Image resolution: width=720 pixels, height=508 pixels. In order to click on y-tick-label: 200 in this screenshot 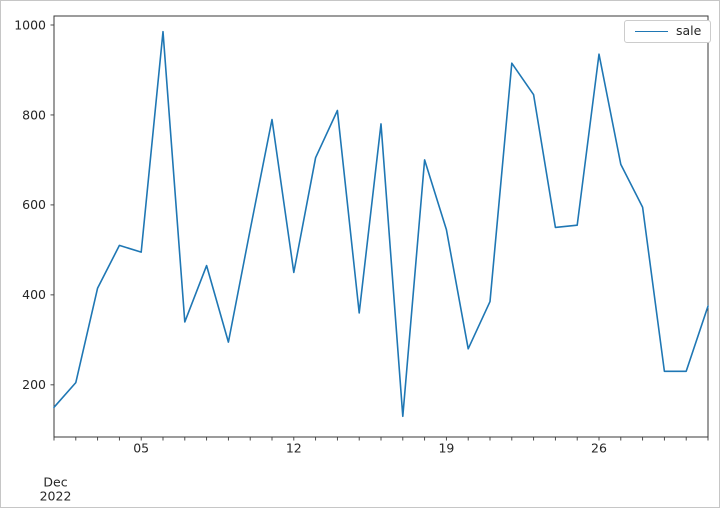, I will do `click(34, 384)`.